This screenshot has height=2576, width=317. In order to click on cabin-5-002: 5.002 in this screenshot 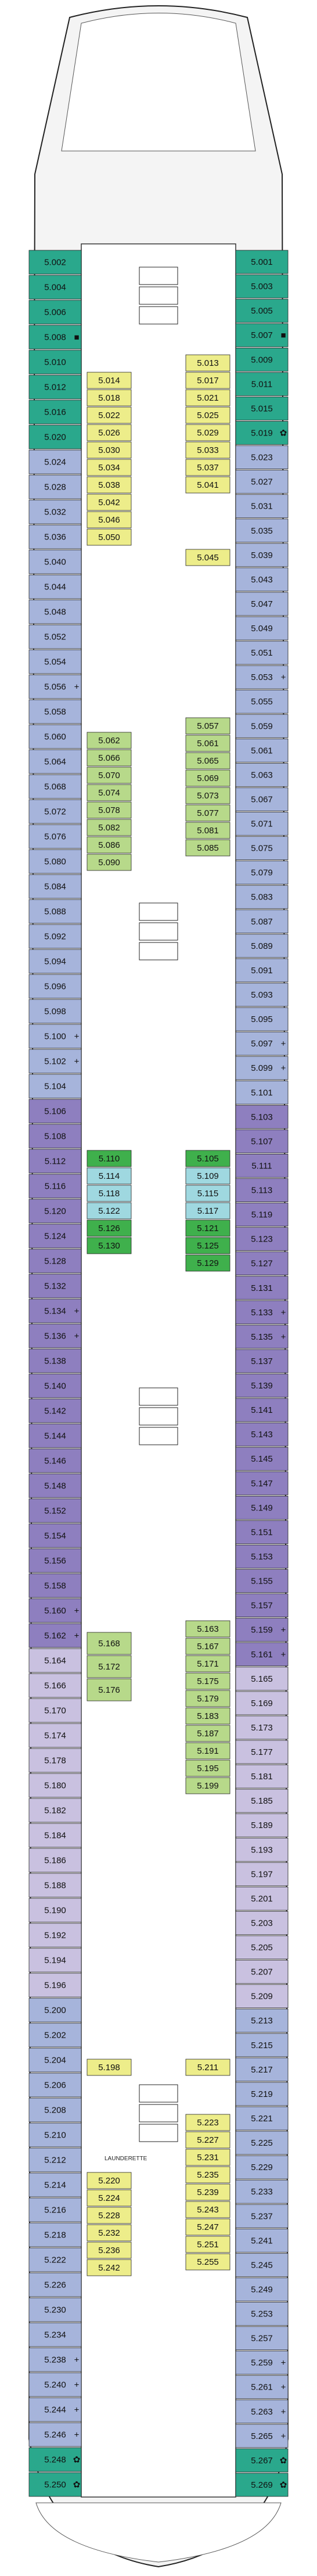, I will do `click(55, 262)`.